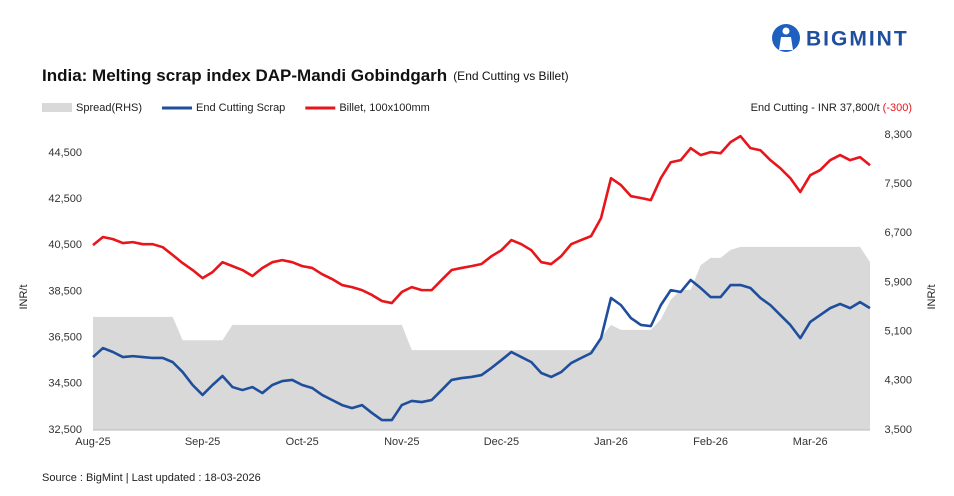 The height and width of the screenshot is (496, 954). Describe the element at coordinates (24, 296) in the screenshot. I see `y-axis-label: INR/t` at that location.